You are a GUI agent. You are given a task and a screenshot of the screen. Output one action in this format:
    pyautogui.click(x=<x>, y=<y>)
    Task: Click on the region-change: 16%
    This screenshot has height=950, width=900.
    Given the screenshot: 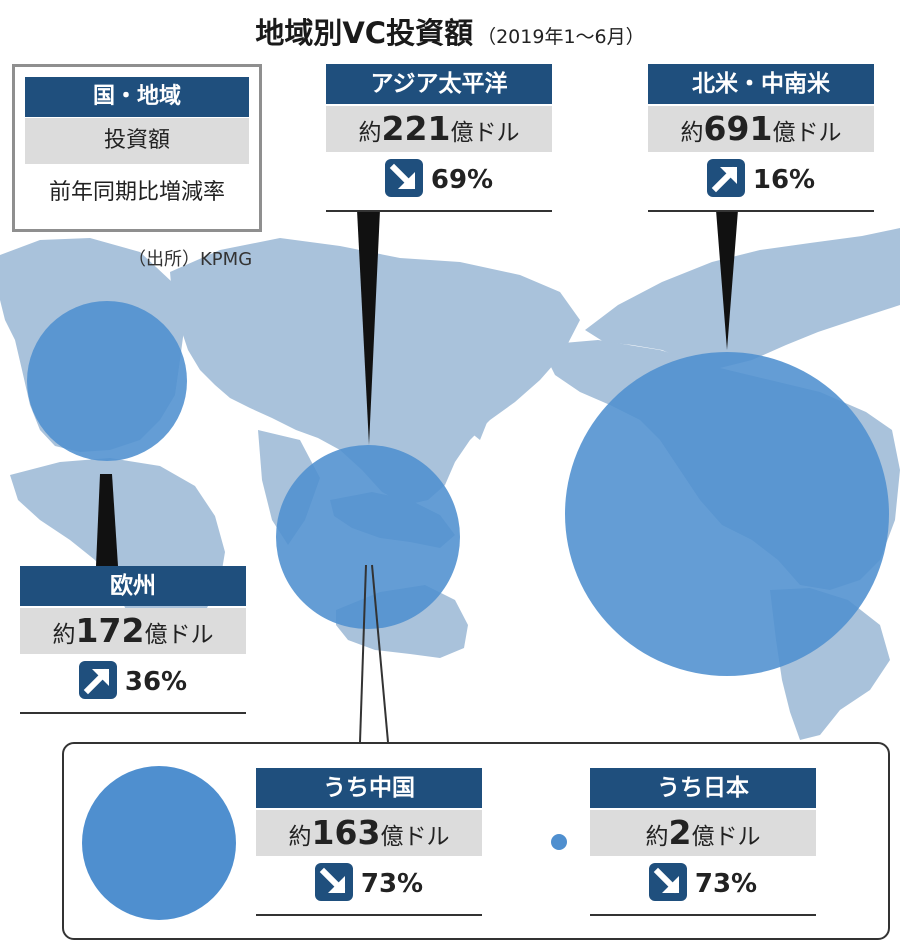 What is the action you would take?
    pyautogui.click(x=761, y=180)
    